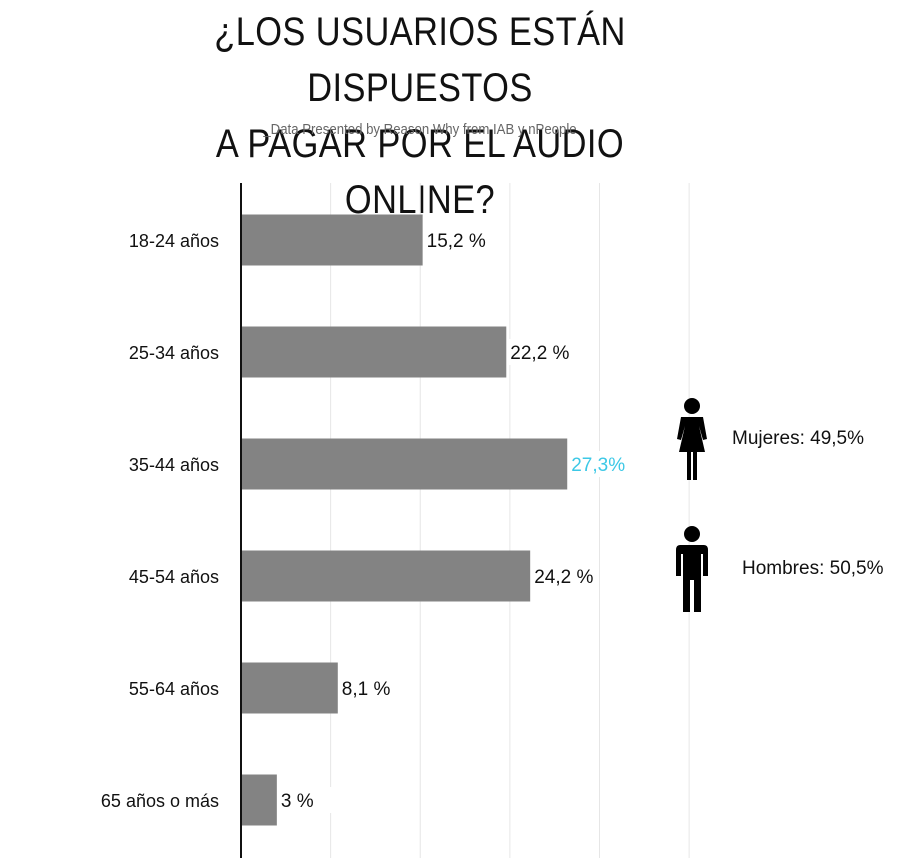  Describe the element at coordinates (297, 801) in the screenshot. I see `value-label: 3 %` at that location.